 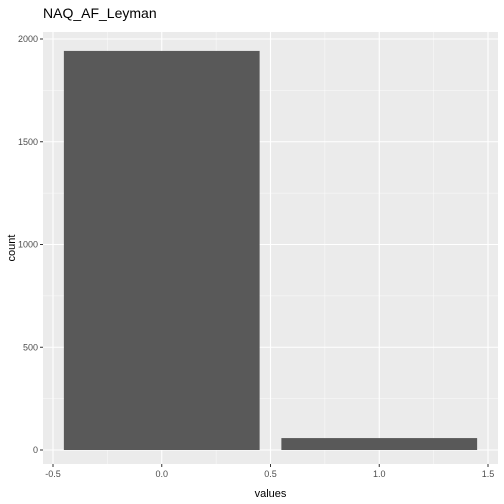 I want to click on chart-title: NAQ_AF_Leyman, so click(x=100, y=13).